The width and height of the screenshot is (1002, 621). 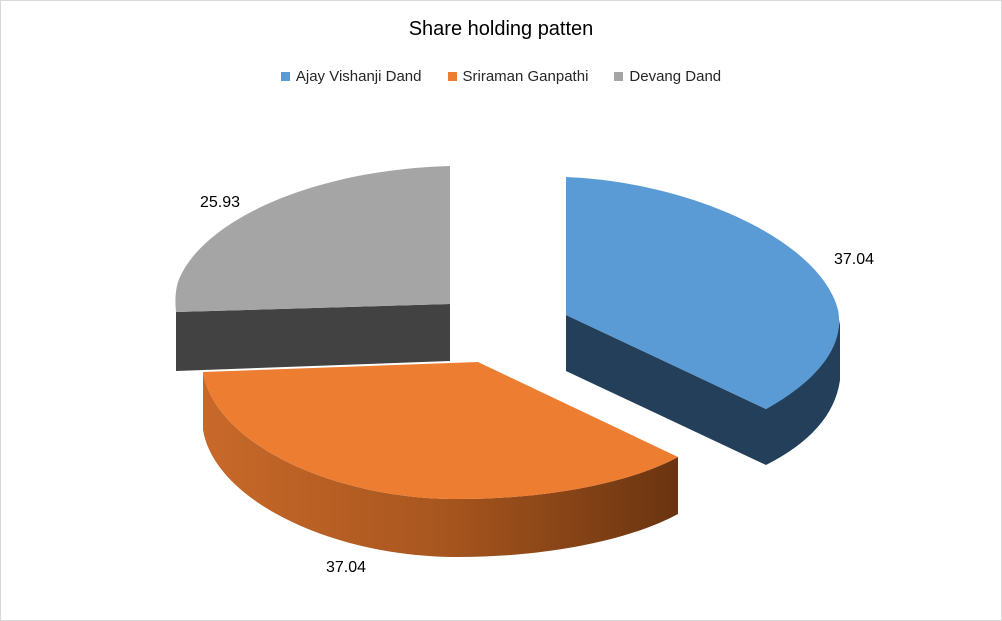 What do you see at coordinates (220, 202) in the screenshot?
I see `data-label-devang: 25.93` at bounding box center [220, 202].